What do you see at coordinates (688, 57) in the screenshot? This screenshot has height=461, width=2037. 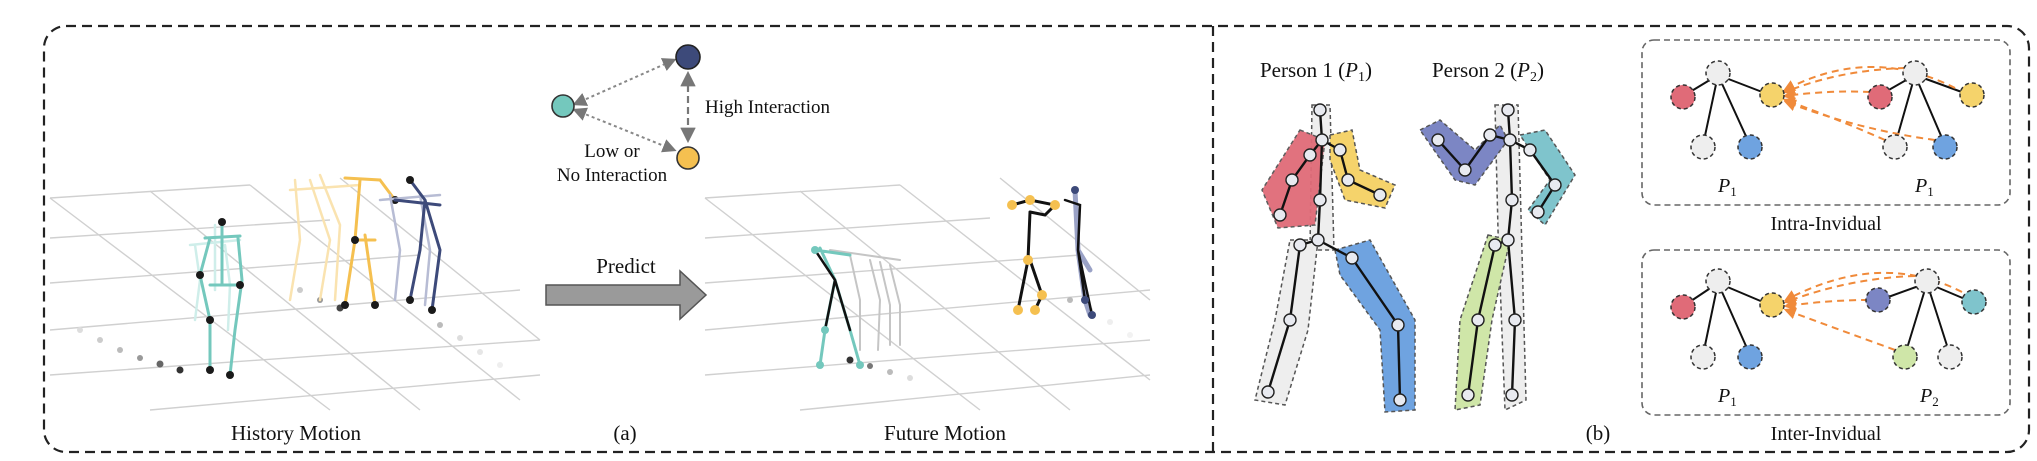 I see `navy-node` at bounding box center [688, 57].